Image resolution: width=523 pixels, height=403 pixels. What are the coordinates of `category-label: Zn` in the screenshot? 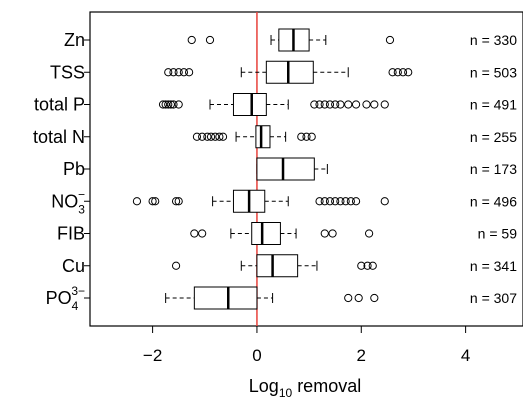 It's located at (74, 40).